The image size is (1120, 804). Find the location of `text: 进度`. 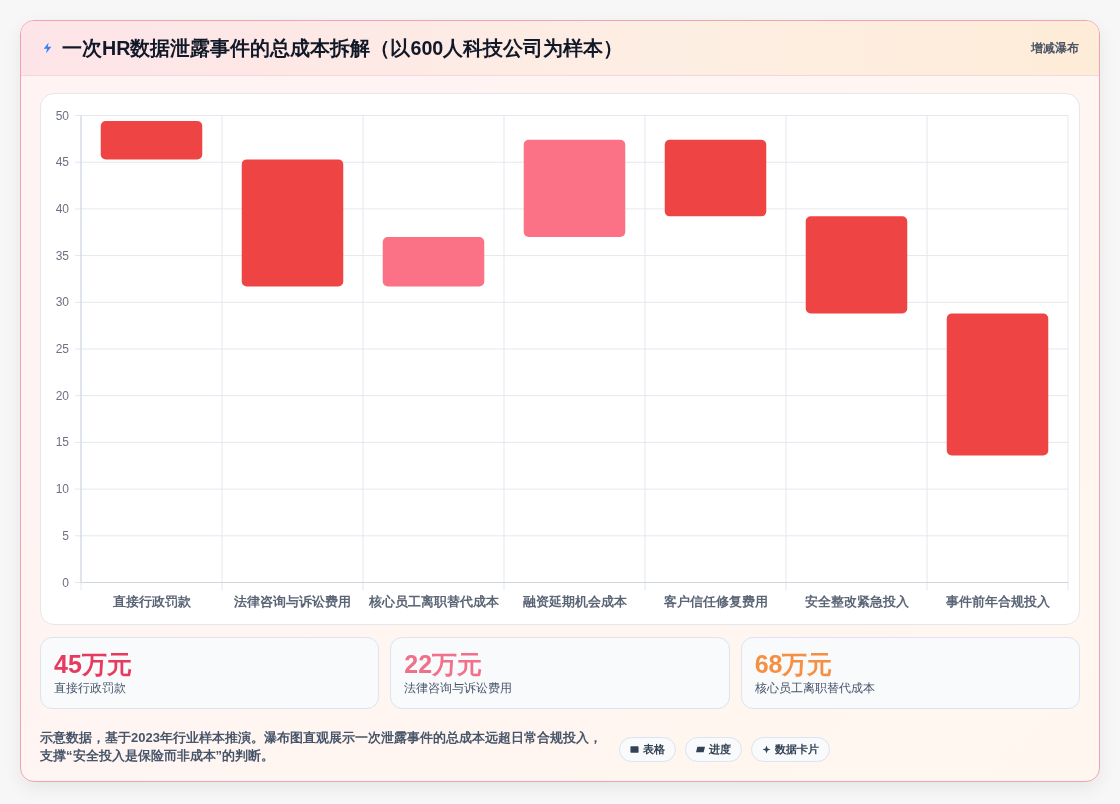

text: 进度 is located at coordinates (720, 749).